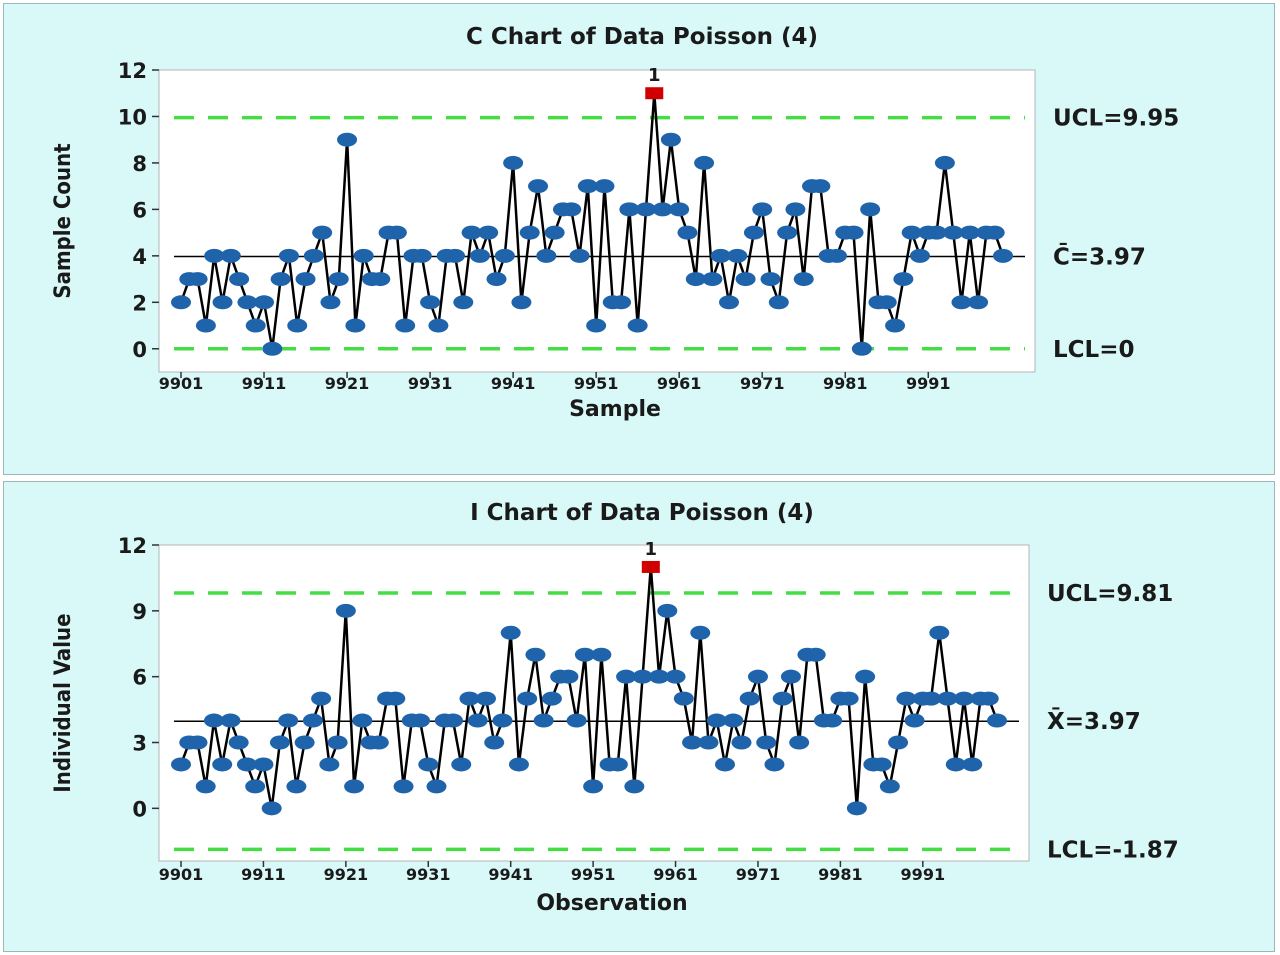 The image size is (1280, 955). What do you see at coordinates (132, 546) in the screenshot?
I see `i-y-tick-label: 12` at bounding box center [132, 546].